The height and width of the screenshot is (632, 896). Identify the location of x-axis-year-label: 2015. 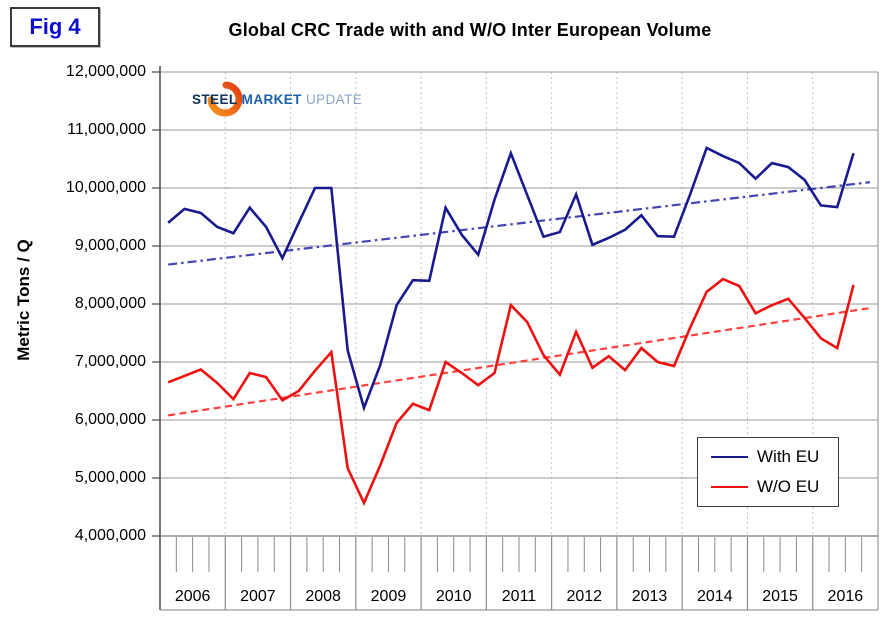
(780, 596).